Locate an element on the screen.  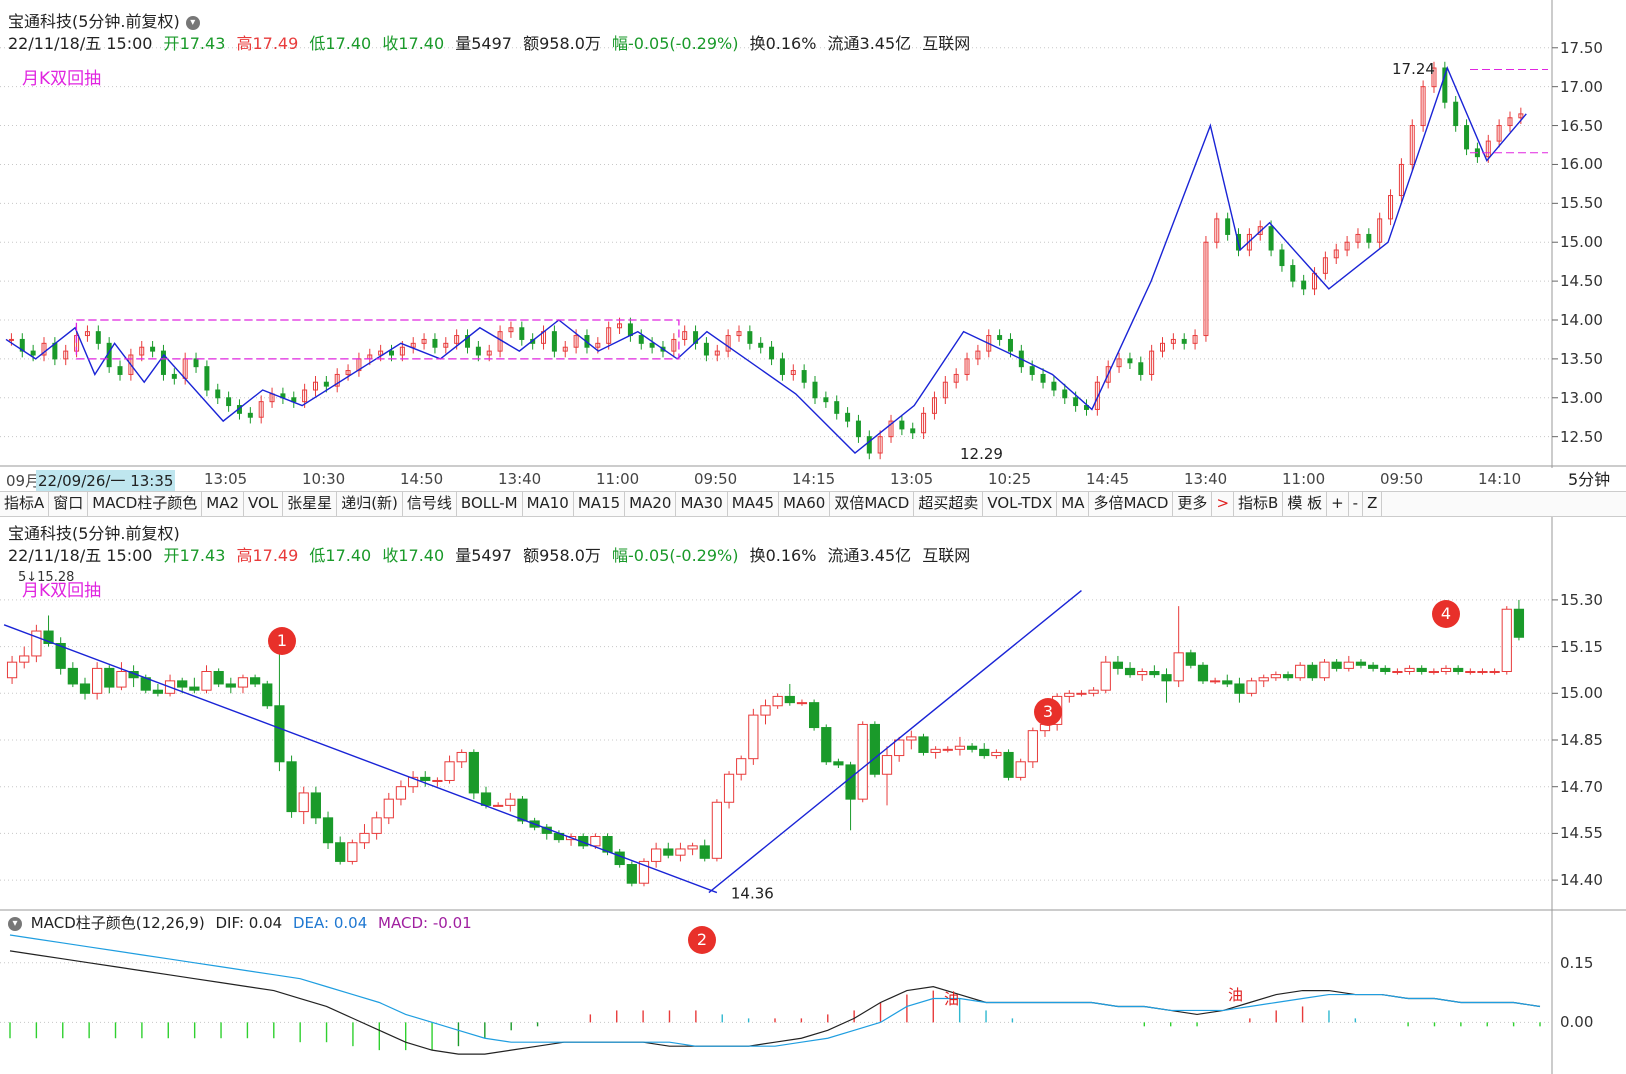
toolbar-item-7: 信号线 is located at coordinates (430, 504).